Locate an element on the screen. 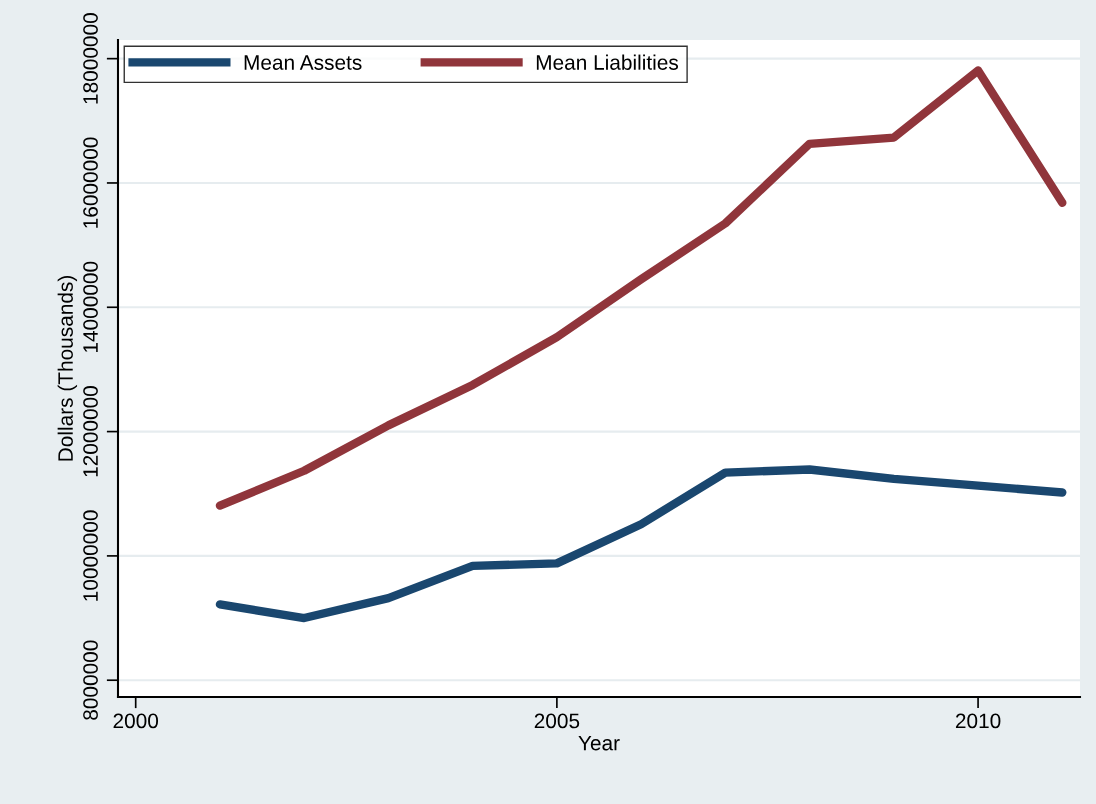 The image size is (1096, 804). y-tick-label: 10000000 is located at coordinates (90, 555).